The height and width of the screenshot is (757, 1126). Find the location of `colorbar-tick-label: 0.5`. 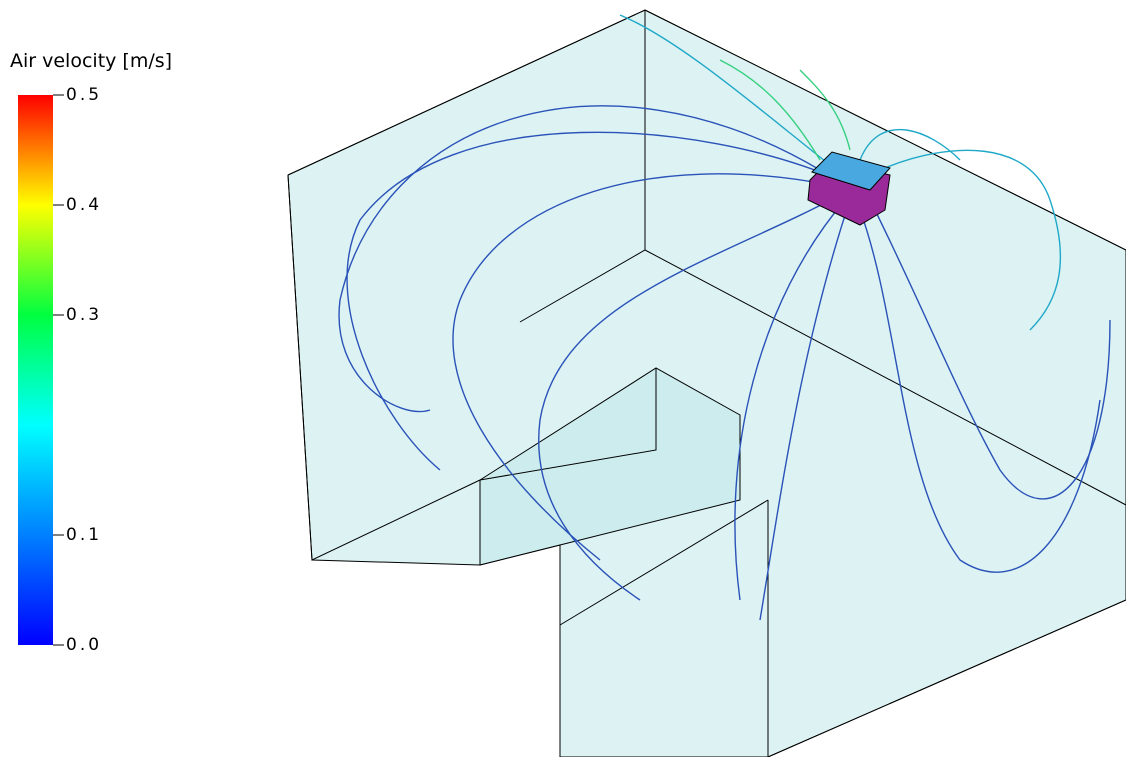

colorbar-tick-label: 0.5 is located at coordinates (84, 95).